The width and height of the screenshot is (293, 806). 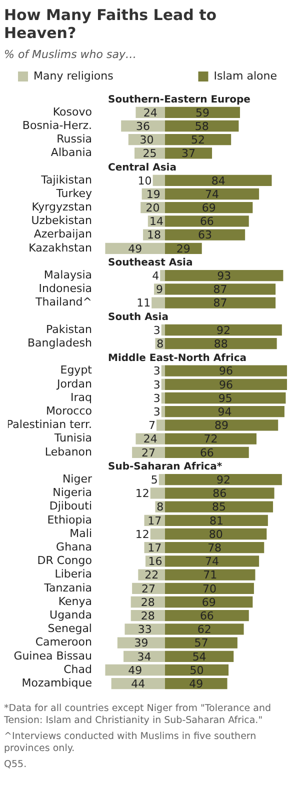 I want to click on y-tick-label: Russia, so click(x=74, y=139).